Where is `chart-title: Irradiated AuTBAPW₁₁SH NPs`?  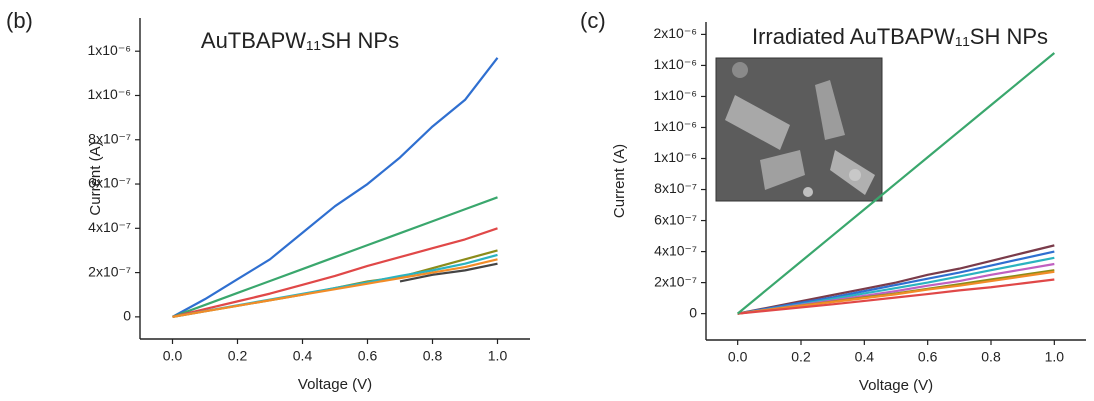
chart-title: Irradiated AuTBAPW₁₁SH NPs is located at coordinates (900, 36).